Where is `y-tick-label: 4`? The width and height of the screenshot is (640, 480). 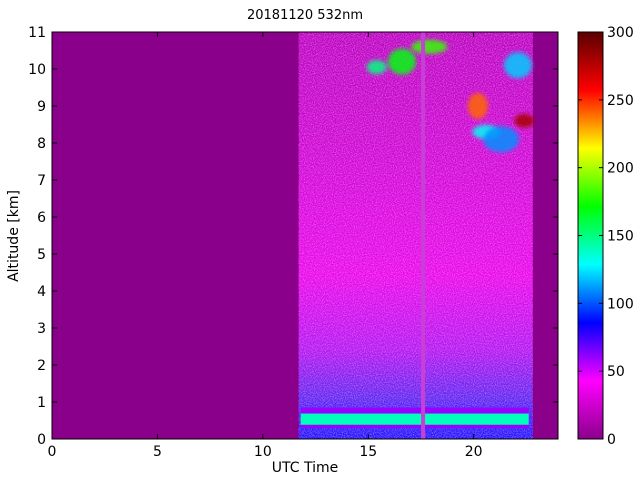 y-tick-label: 4 is located at coordinates (41, 292).